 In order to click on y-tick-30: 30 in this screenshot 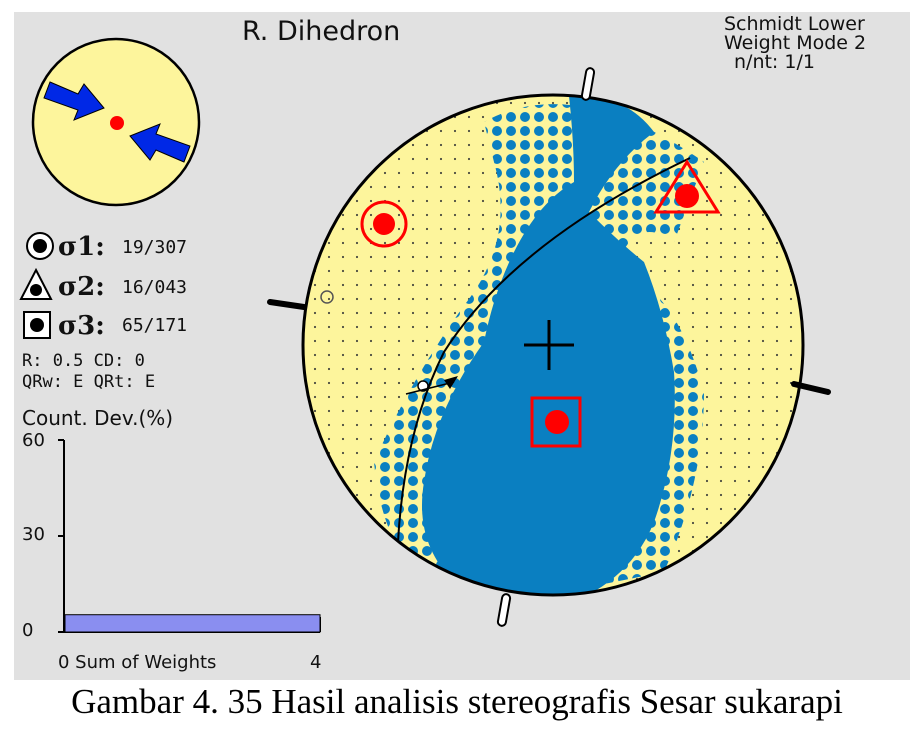, I will do `click(33, 534)`.